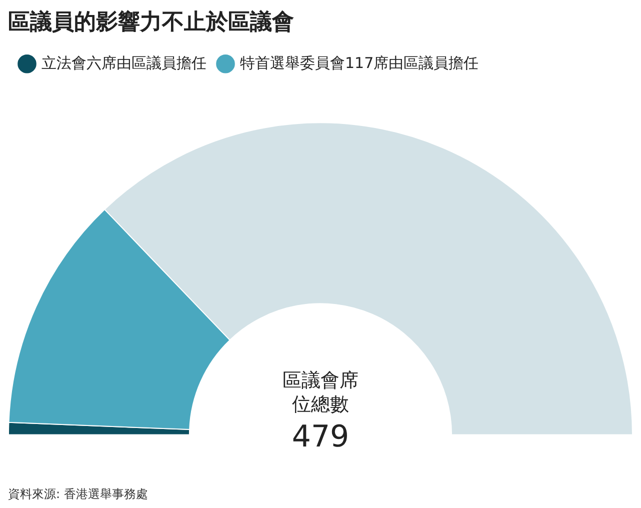 The width and height of the screenshot is (641, 508). Describe the element at coordinates (151, 21) in the screenshot. I see `chart-title: 區議員的影響力不止於區議會` at that location.